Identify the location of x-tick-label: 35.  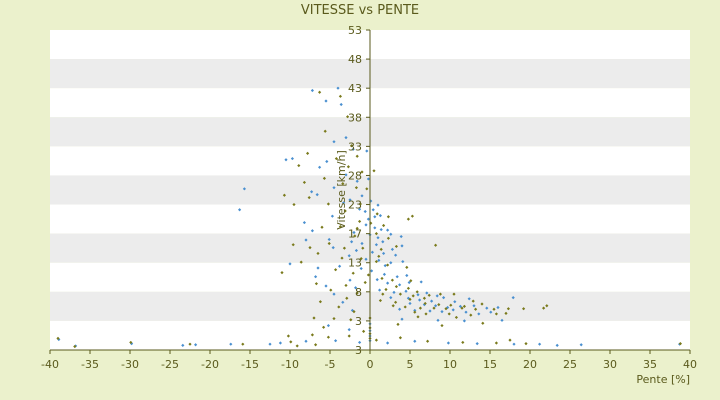
(650, 364).